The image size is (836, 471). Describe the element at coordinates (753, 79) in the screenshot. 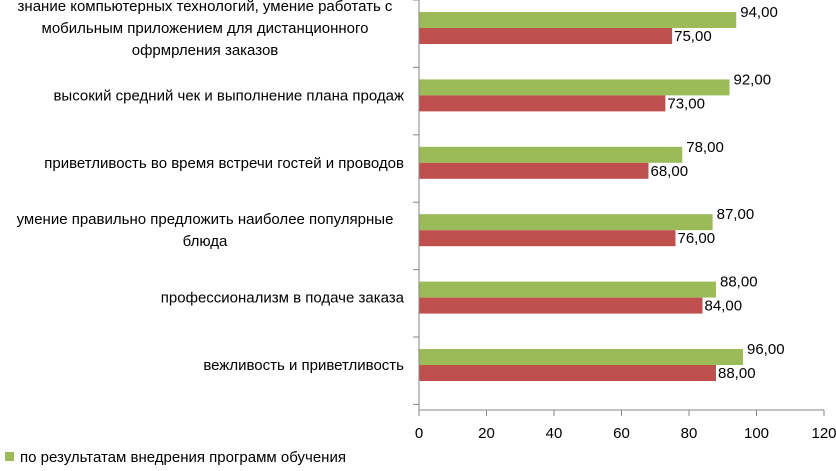

I see `value-label-series1-2: 92,00` at that location.